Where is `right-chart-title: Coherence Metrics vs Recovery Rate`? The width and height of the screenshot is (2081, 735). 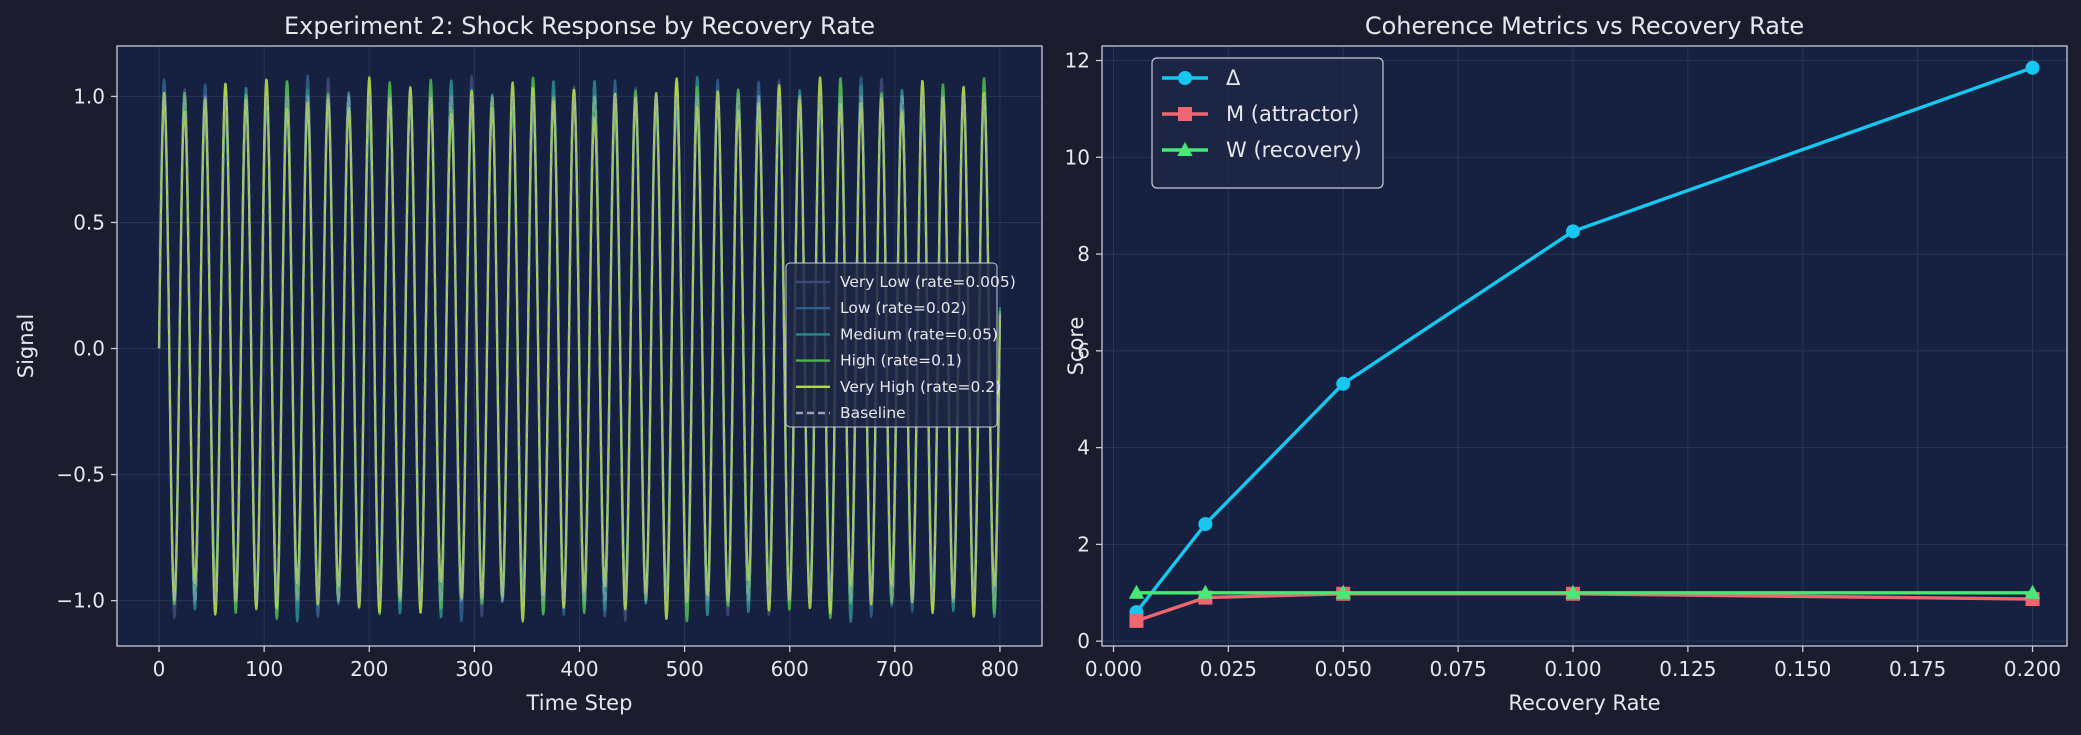
right-chart-title: Coherence Metrics vs Recovery Rate is located at coordinates (1584, 26).